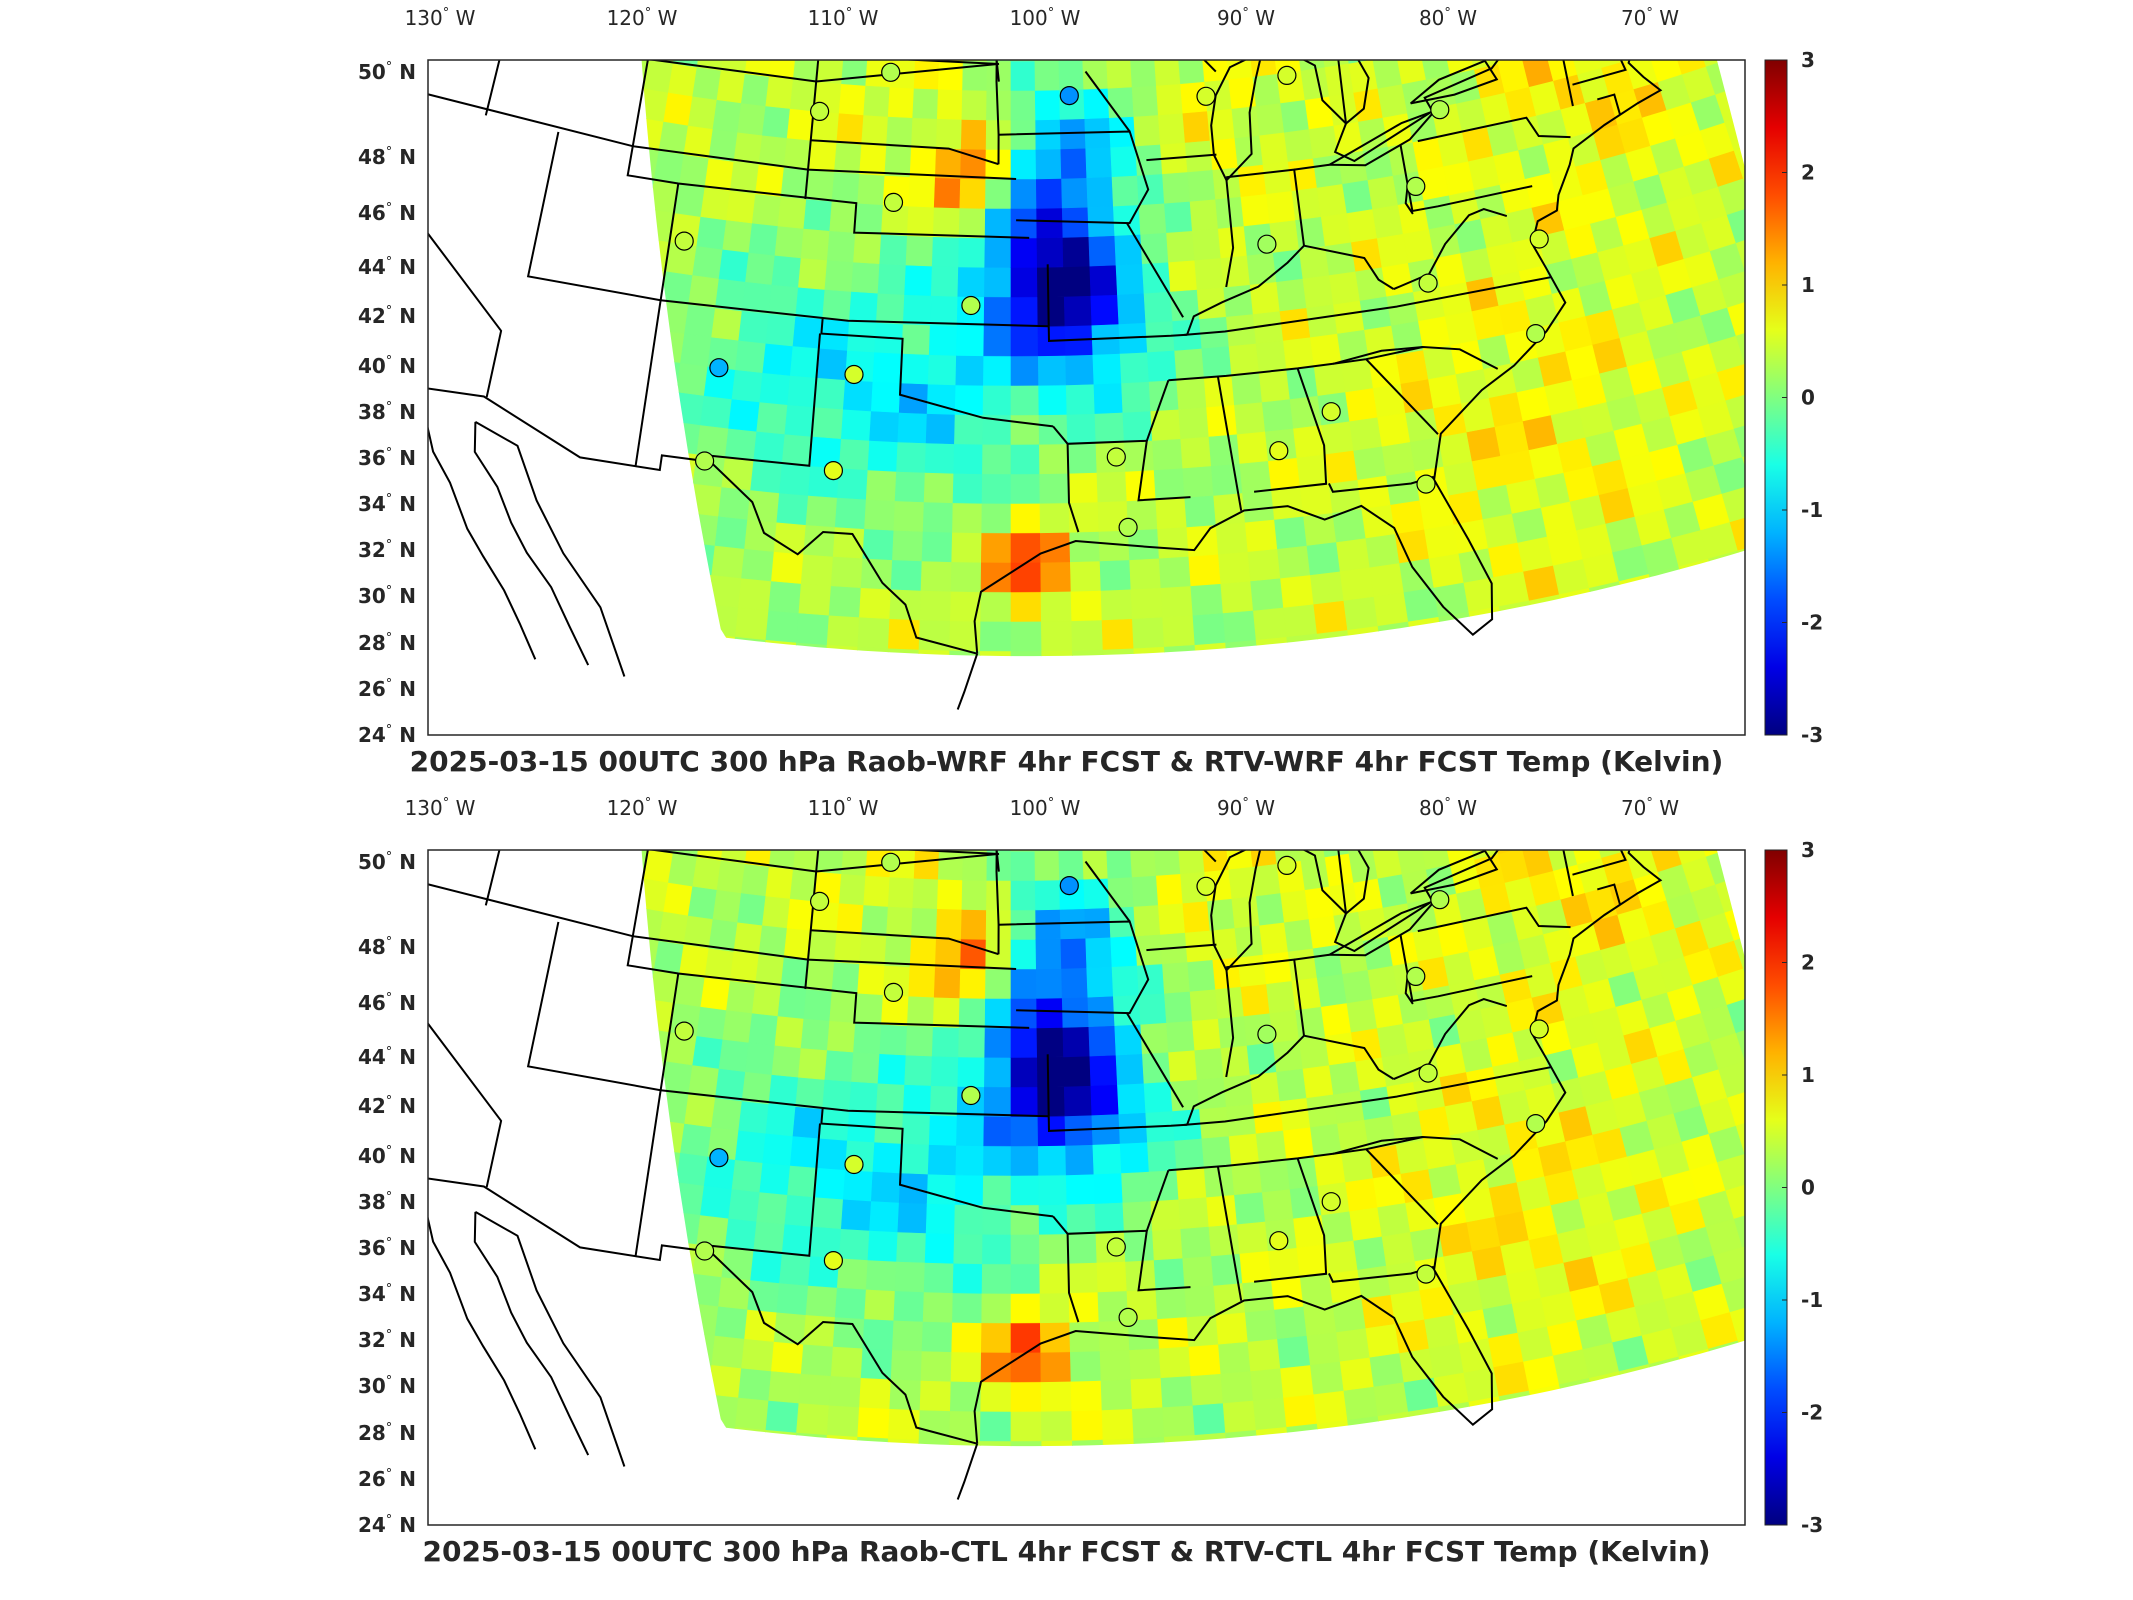  I want to click on gulf-atlantic-coastline, so click(1318, 357).